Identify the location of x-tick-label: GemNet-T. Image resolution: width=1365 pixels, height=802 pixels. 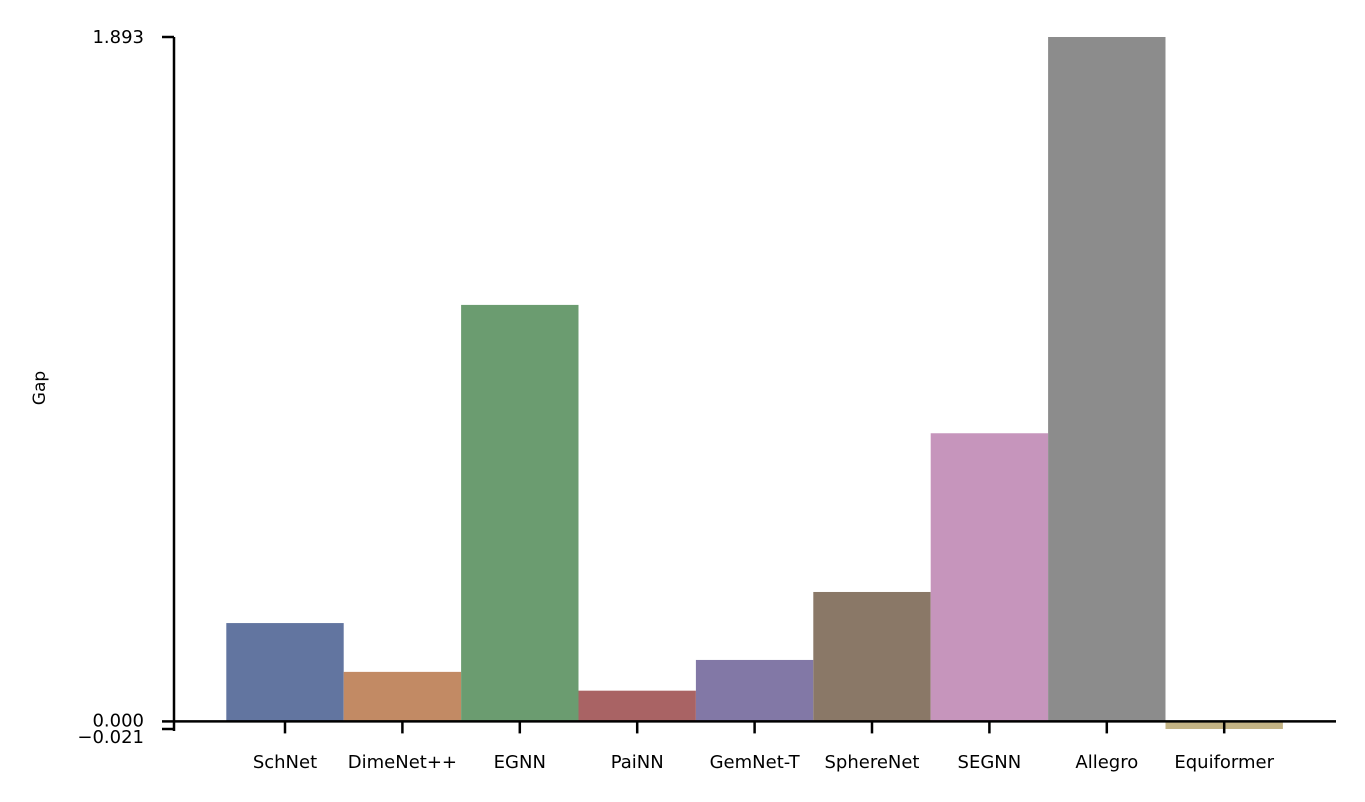
(755, 762).